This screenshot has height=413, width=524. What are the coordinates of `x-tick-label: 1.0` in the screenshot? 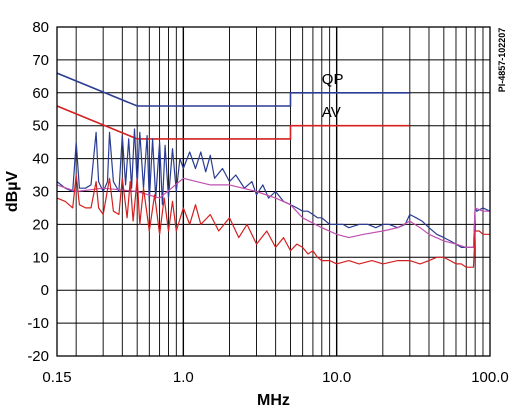 It's located at (183, 377).